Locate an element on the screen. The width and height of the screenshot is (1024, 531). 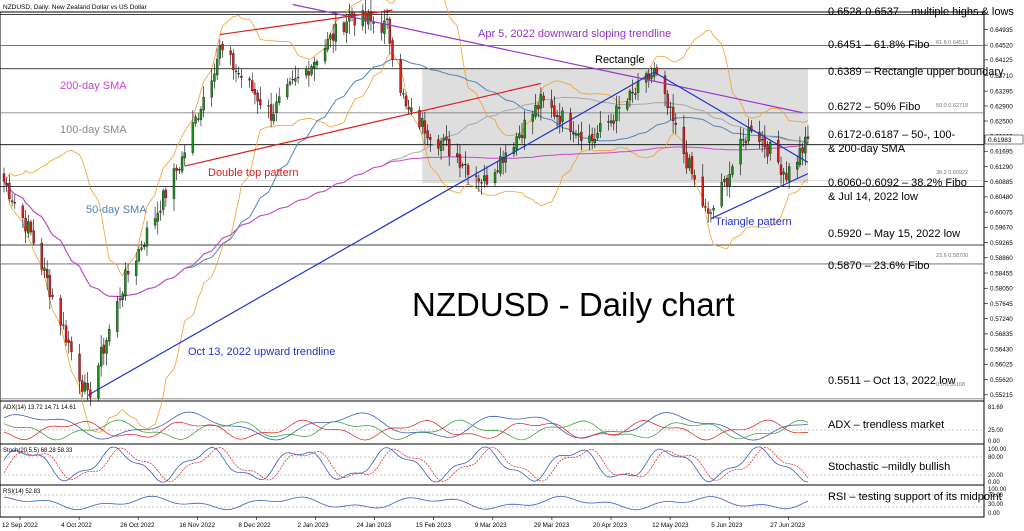
rsi-tick-70: 70.00 is located at coordinates (996, 496).